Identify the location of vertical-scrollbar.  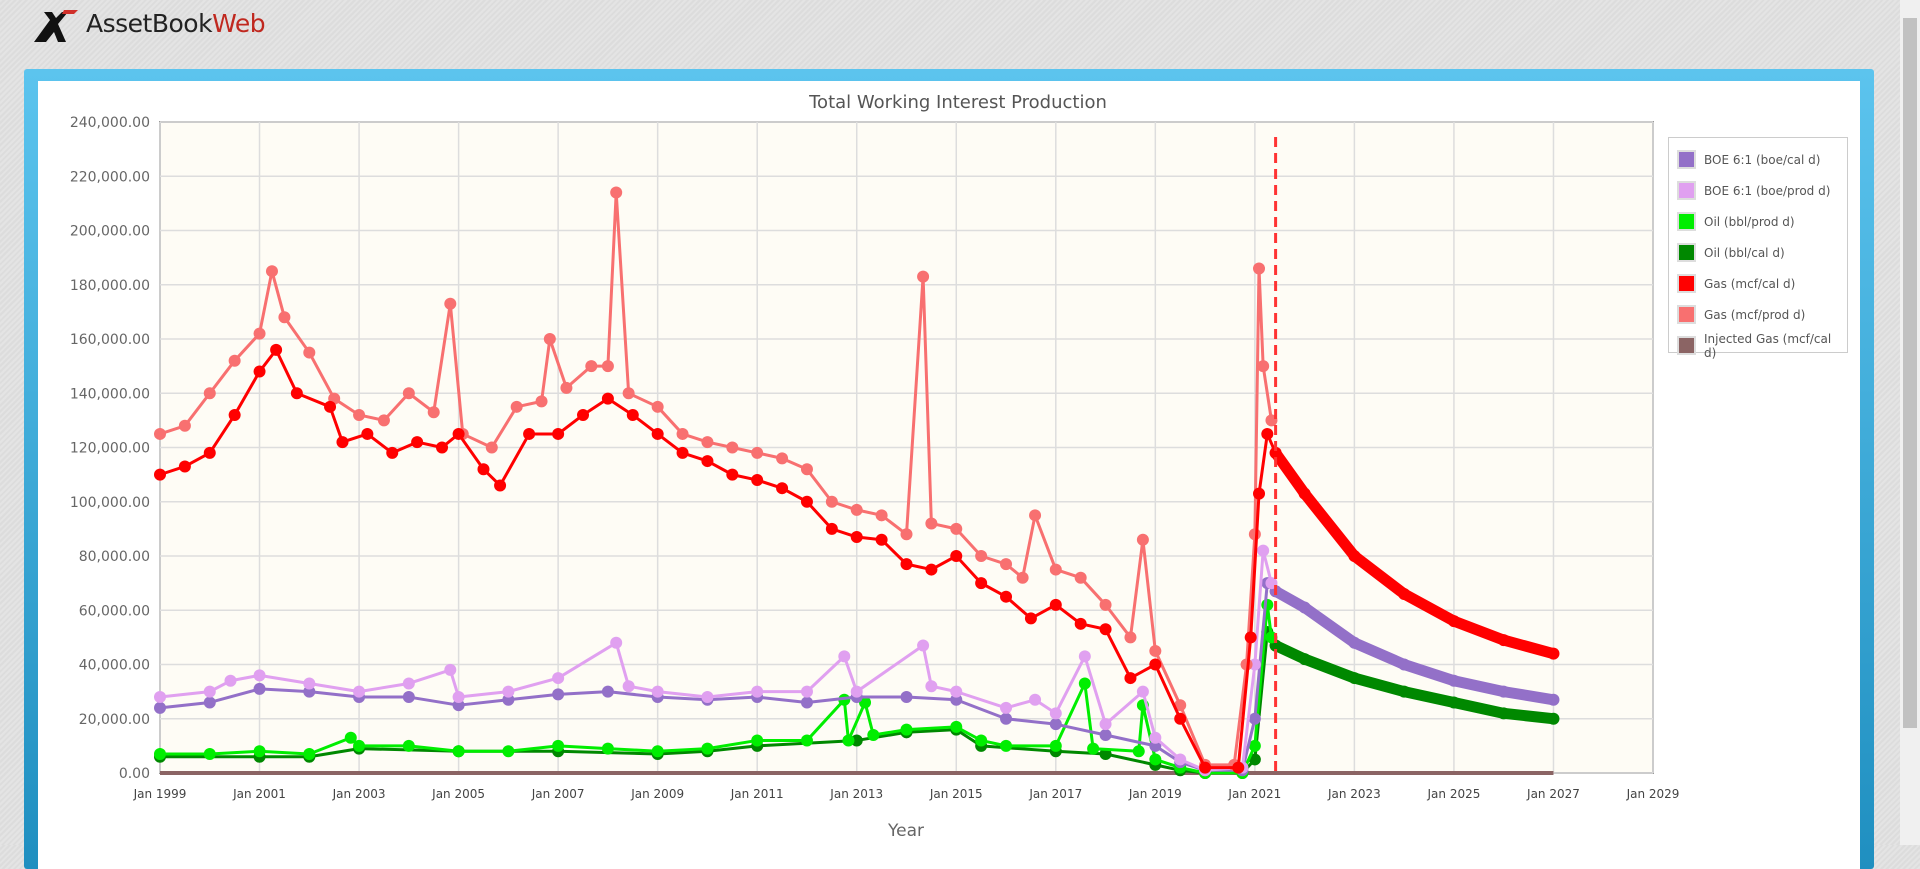
(1910, 422).